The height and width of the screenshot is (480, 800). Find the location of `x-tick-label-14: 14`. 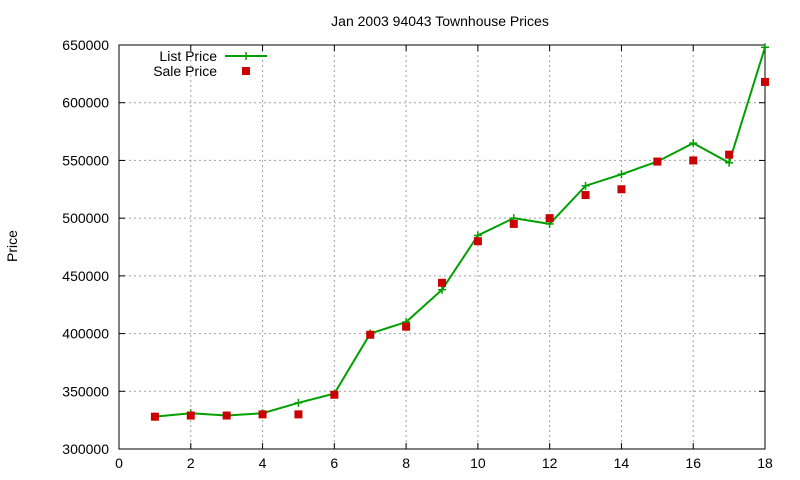

x-tick-label-14: 14 is located at coordinates (622, 463).